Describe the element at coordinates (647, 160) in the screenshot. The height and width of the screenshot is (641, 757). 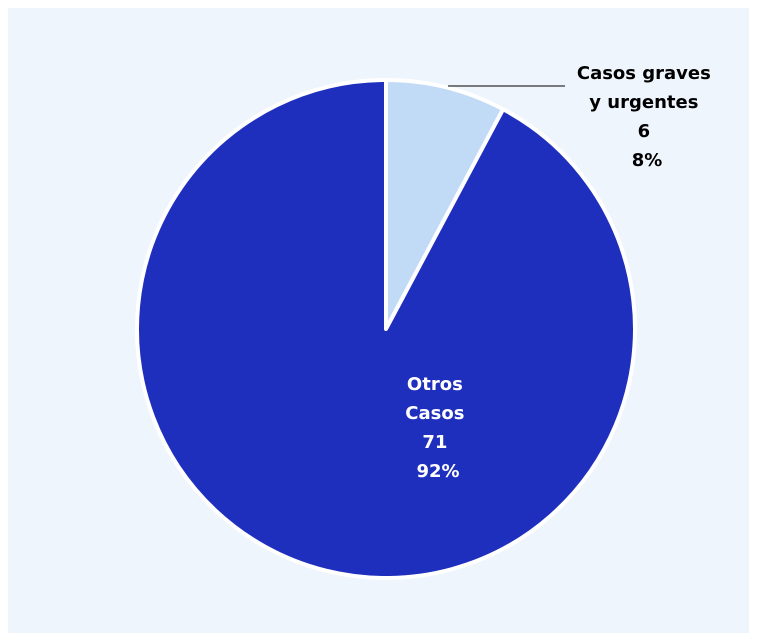
I see `slice-percent-label: 8%` at that location.